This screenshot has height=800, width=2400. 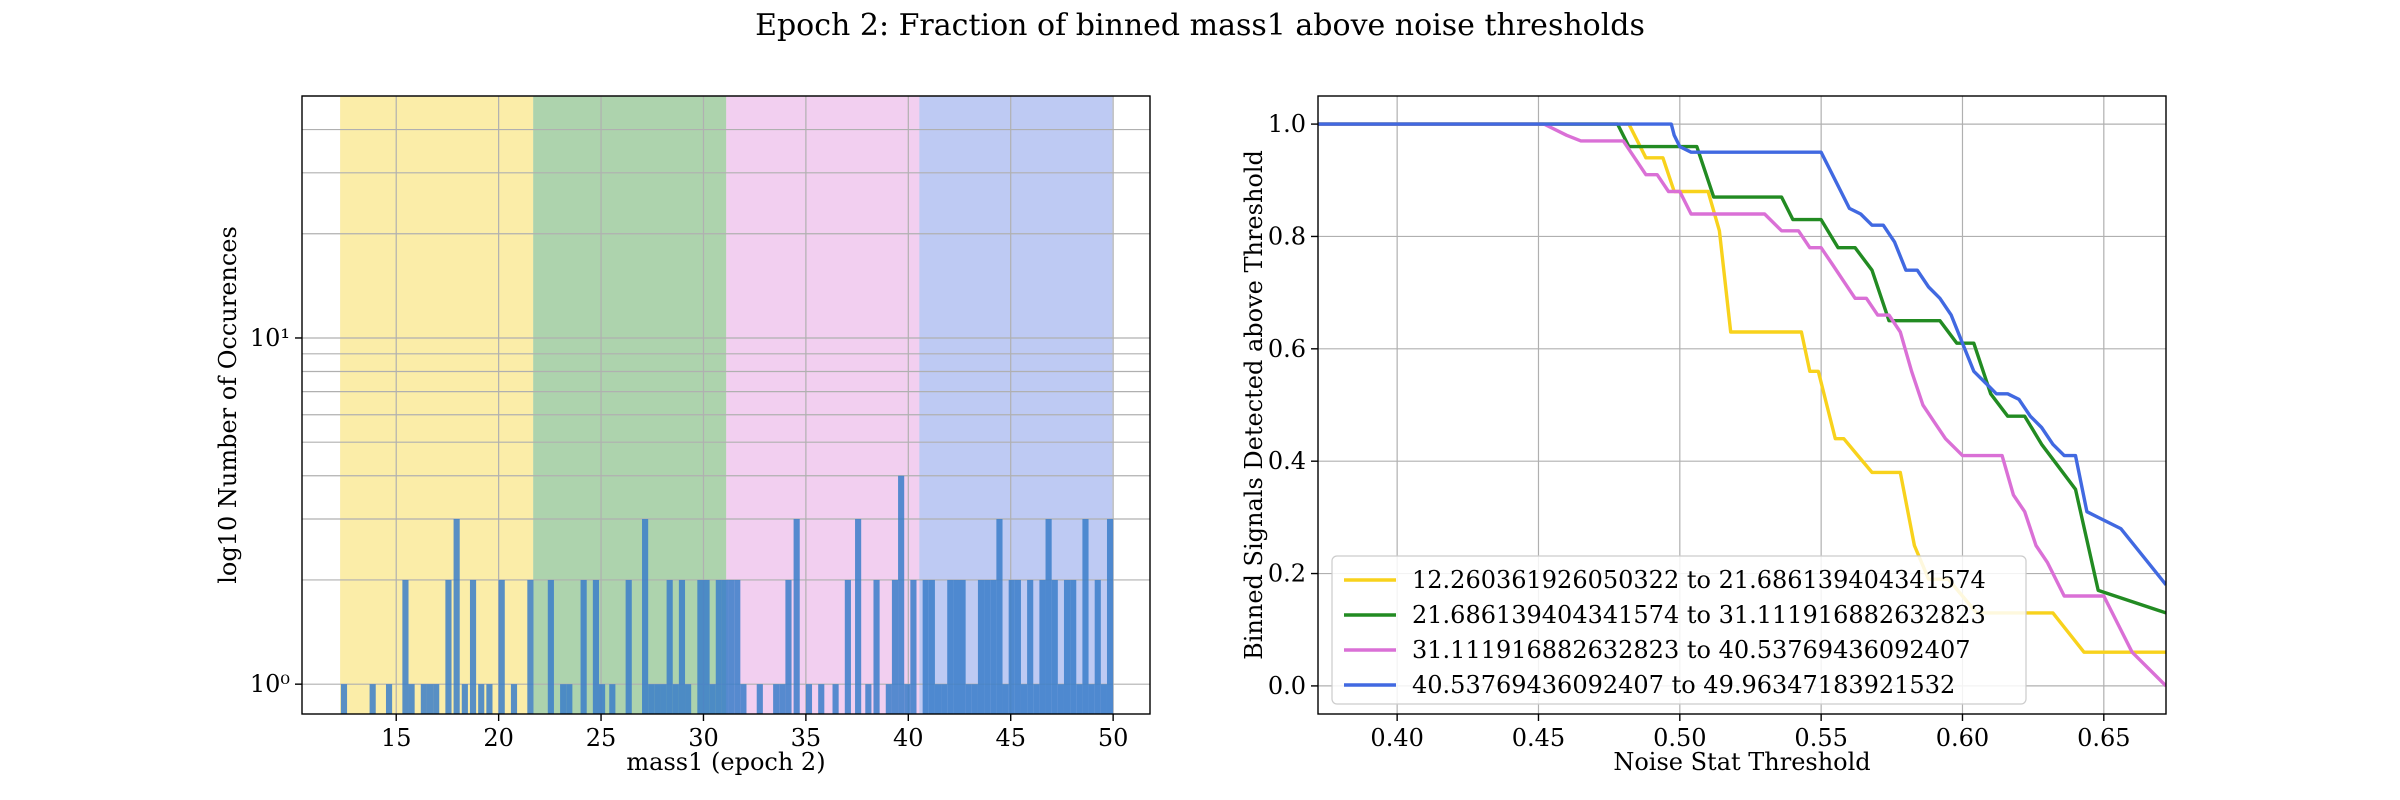 I want to click on x-axis-label: mass1 (epoch 2), so click(x=725, y=762).